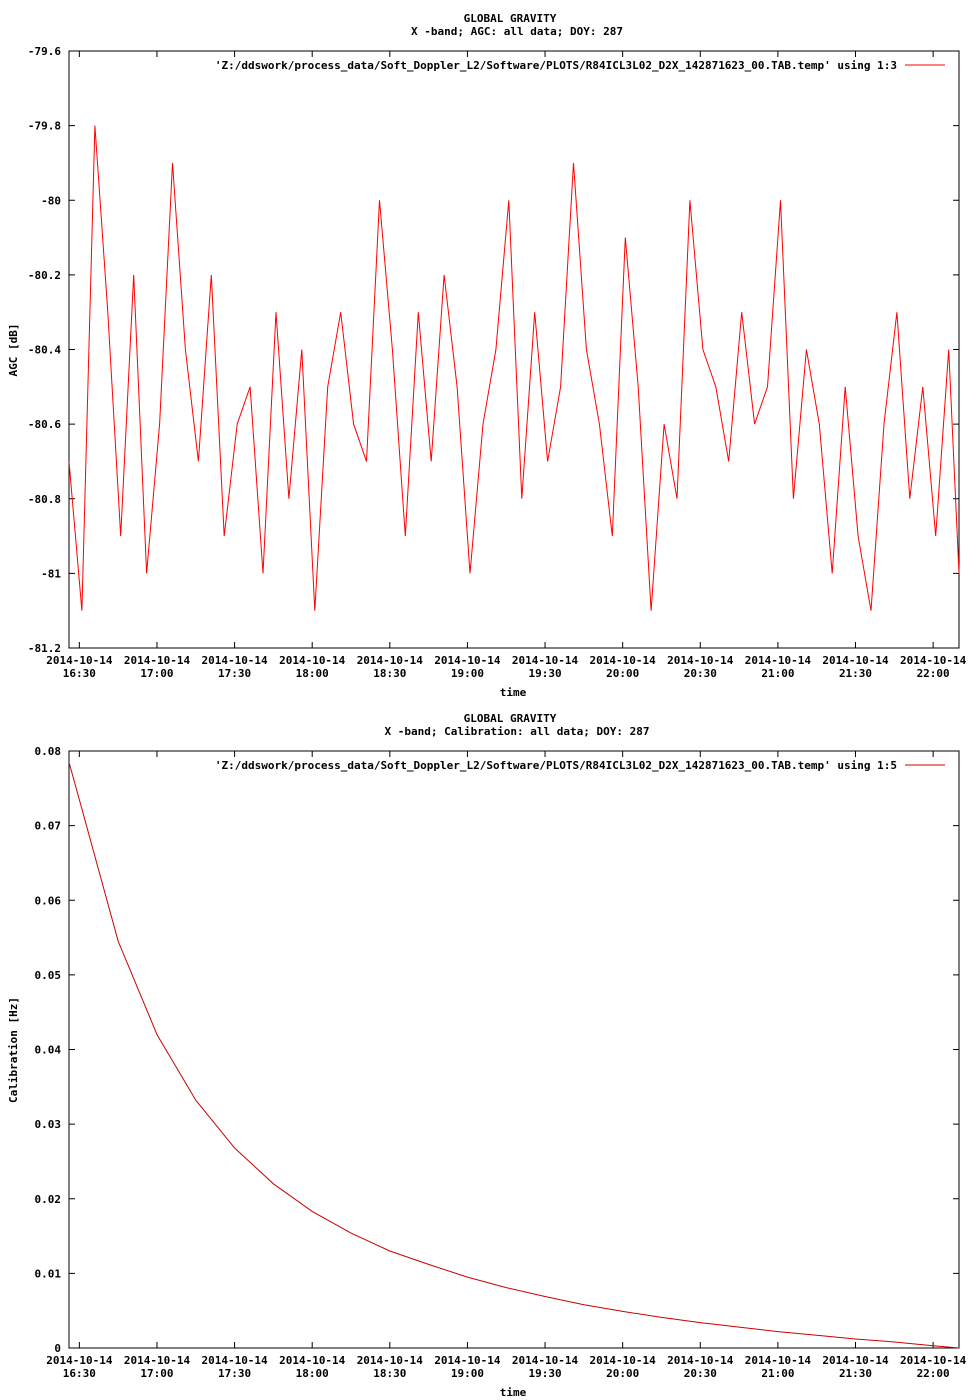  I want to click on calibration-x-axis-label: time, so click(513, 1392).